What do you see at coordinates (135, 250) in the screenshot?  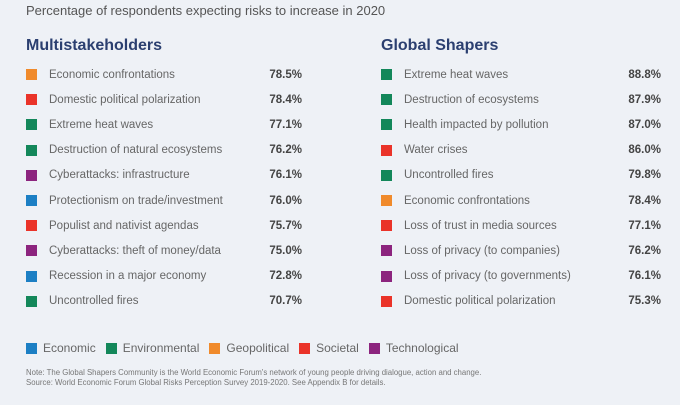 I see `risk-label: Cyberattacks: theft of money/data` at bounding box center [135, 250].